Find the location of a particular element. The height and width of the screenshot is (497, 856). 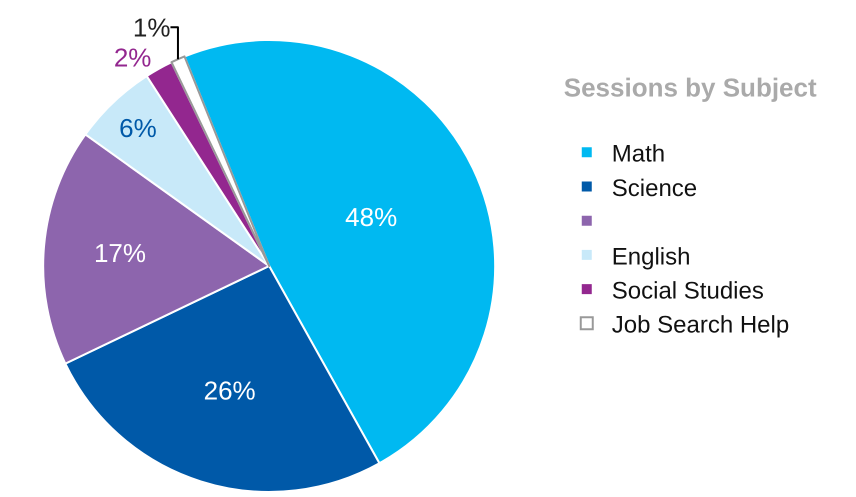

data-label: 26% is located at coordinates (230, 391).